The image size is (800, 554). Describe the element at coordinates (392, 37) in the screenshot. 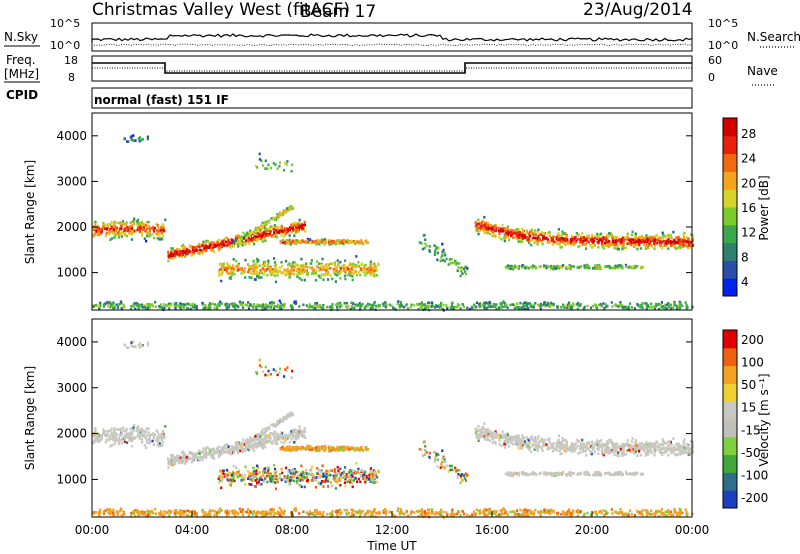

I see `noise-strip-frame` at that location.